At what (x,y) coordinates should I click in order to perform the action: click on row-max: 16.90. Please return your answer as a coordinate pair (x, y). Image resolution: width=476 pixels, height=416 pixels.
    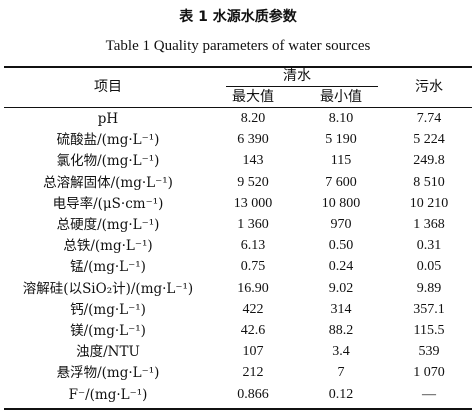
    Looking at the image, I should click on (253, 288).